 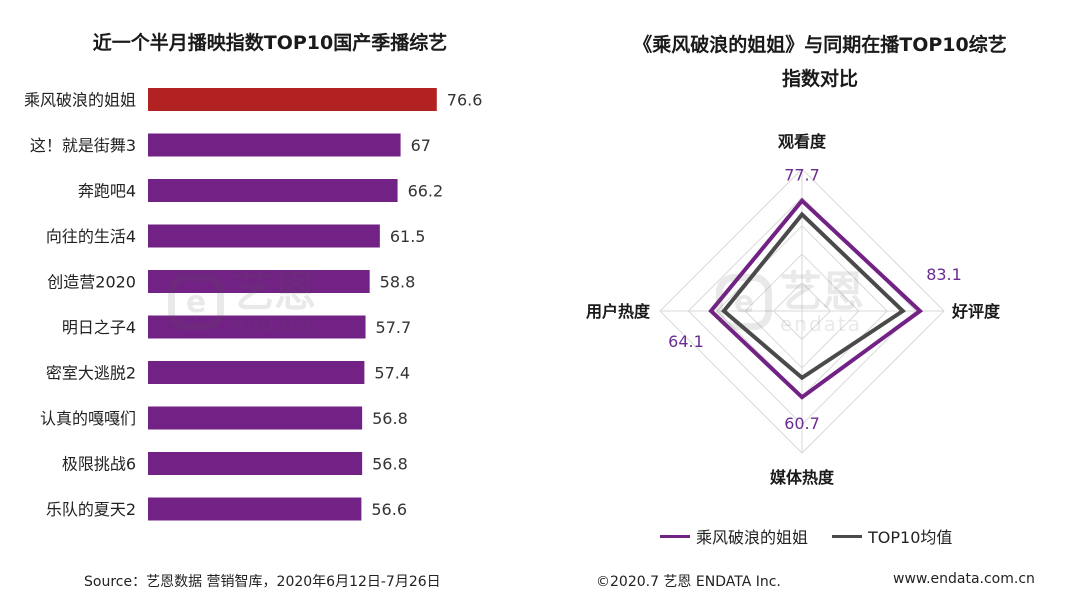 What do you see at coordinates (398, 282) in the screenshot?
I see `bar-value-label: 58.8` at bounding box center [398, 282].